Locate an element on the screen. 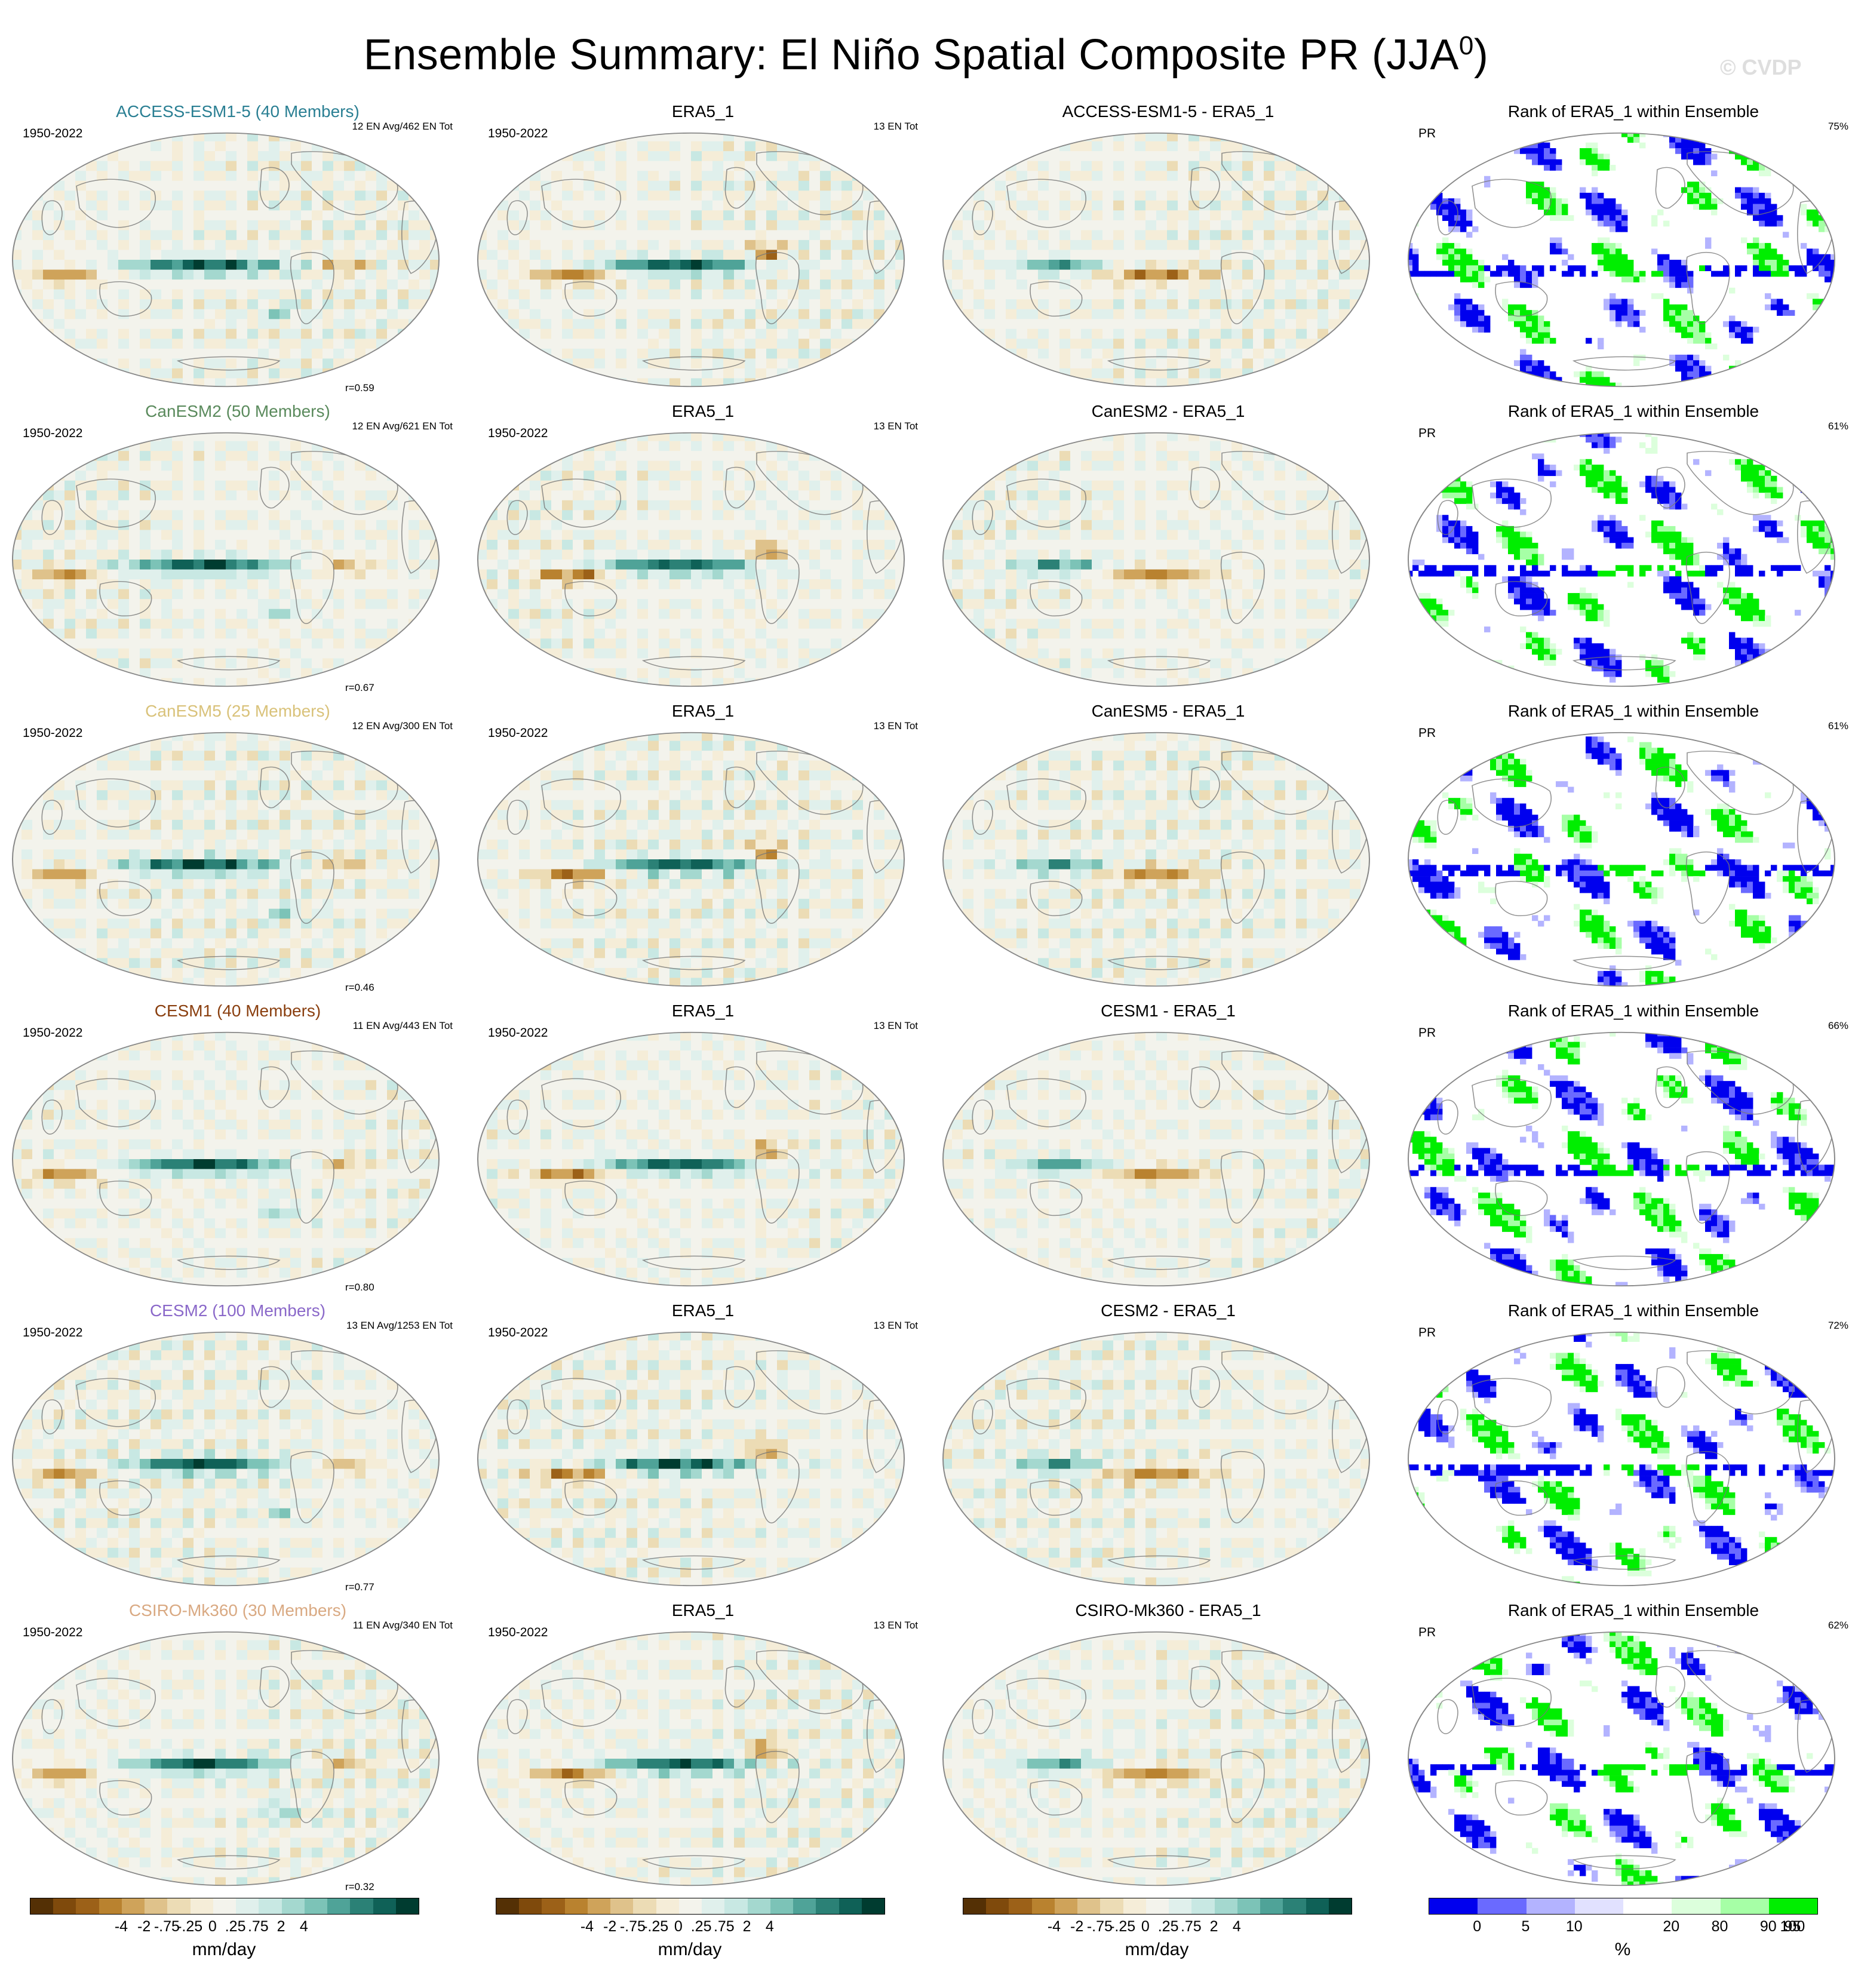 The height and width of the screenshot is (1988, 1852). colorbar-tick-label: 4 is located at coordinates (304, 1926).